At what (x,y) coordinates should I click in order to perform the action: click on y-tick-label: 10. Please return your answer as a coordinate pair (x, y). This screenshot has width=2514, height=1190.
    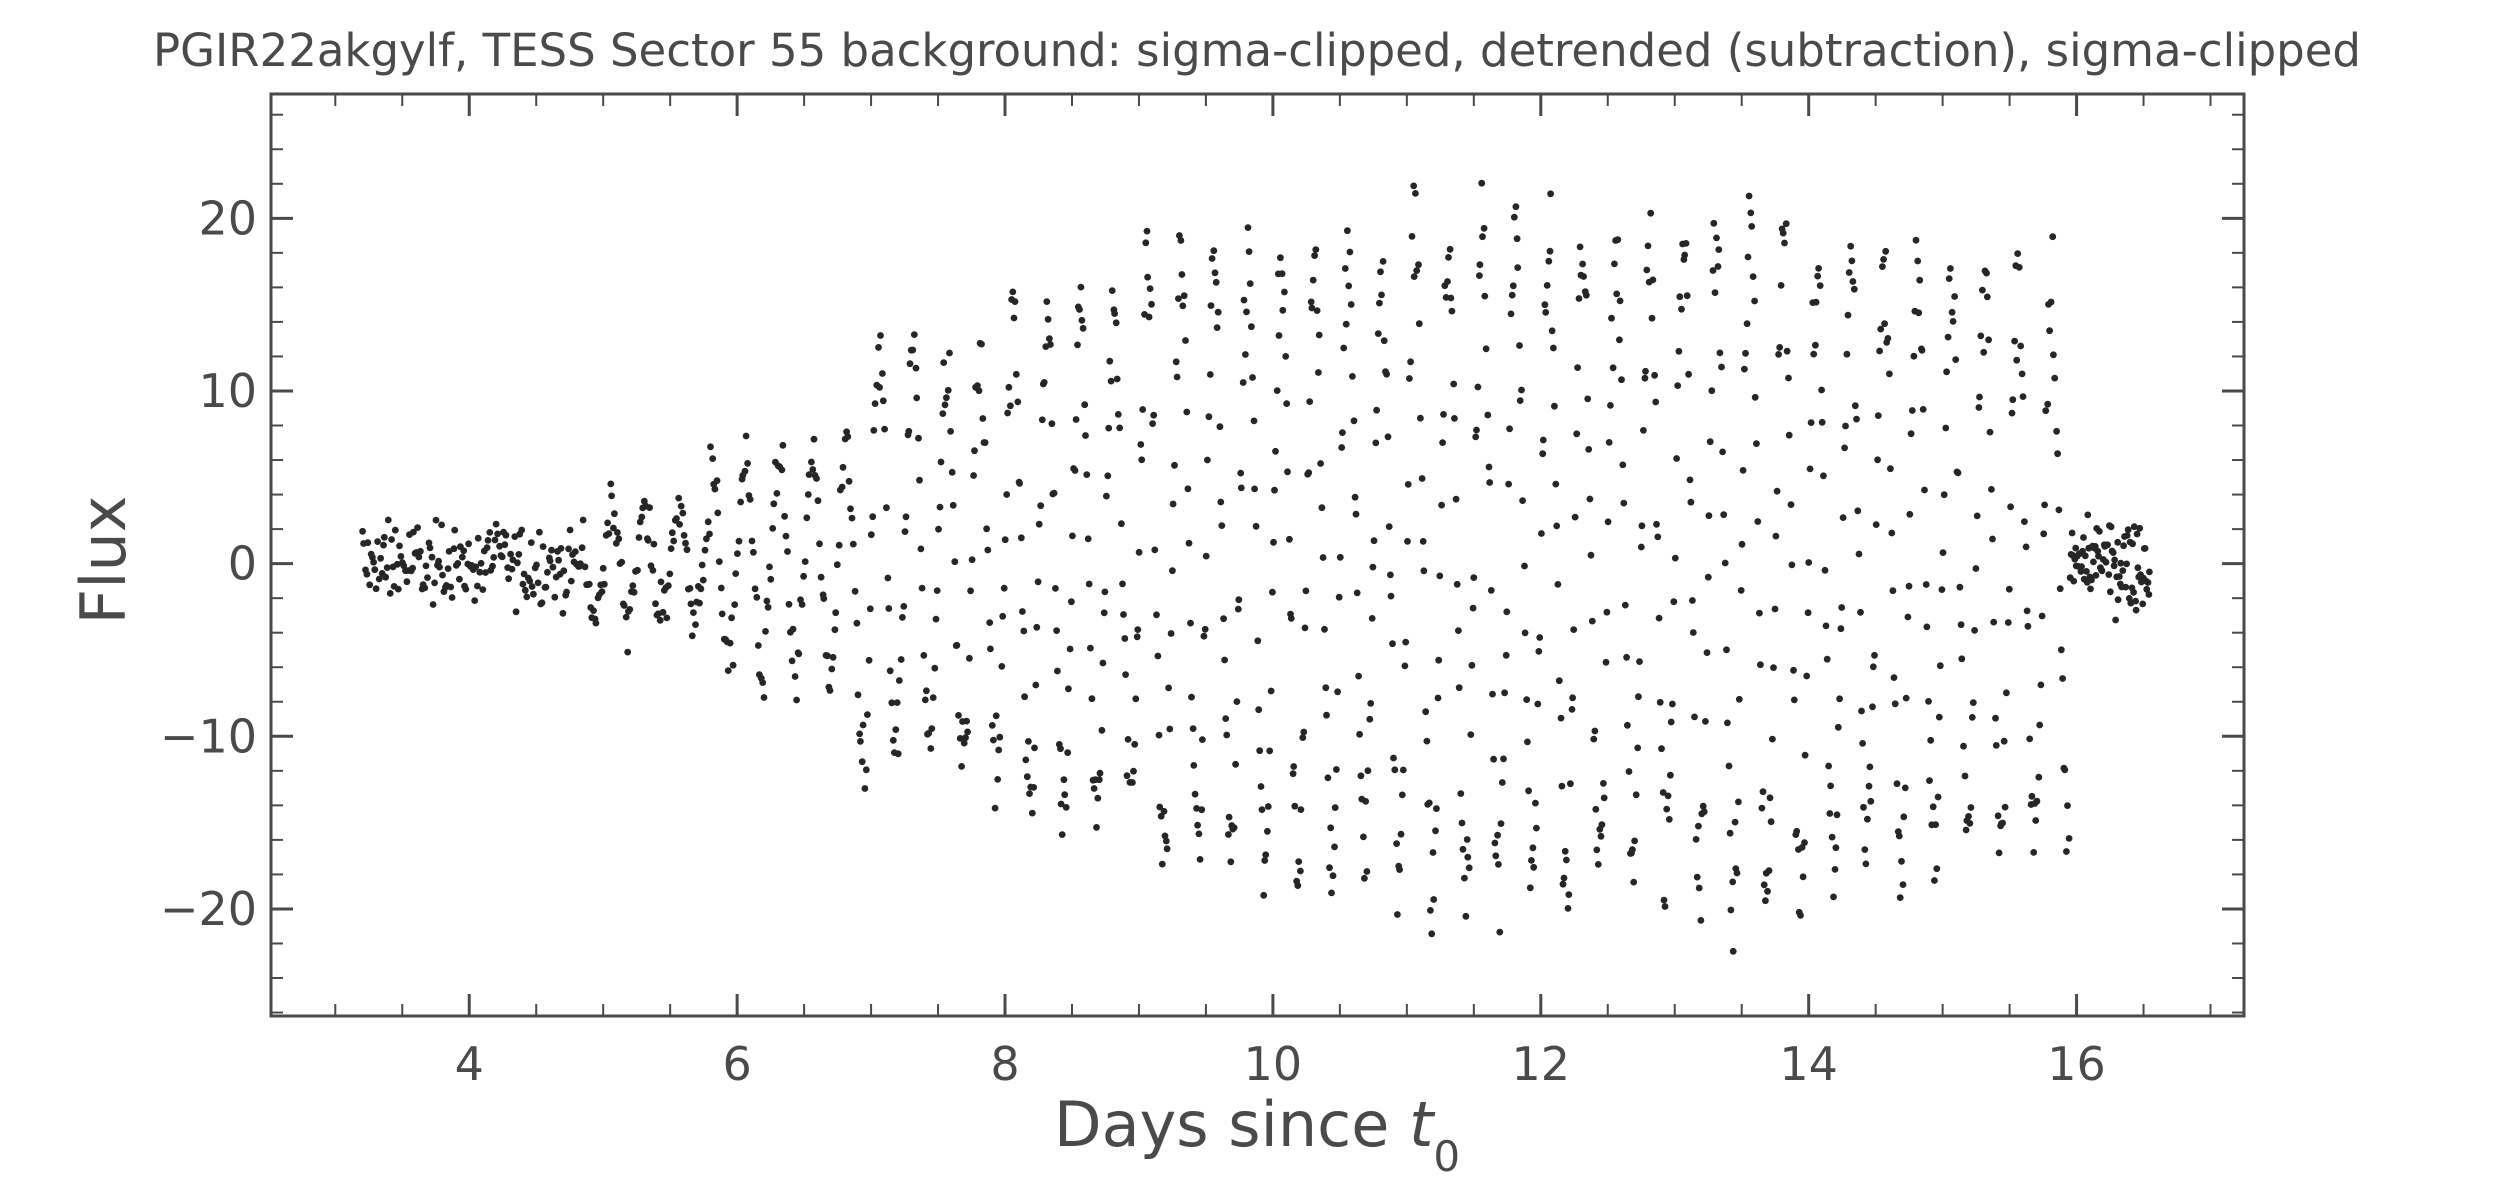
    Looking at the image, I should click on (227, 391).